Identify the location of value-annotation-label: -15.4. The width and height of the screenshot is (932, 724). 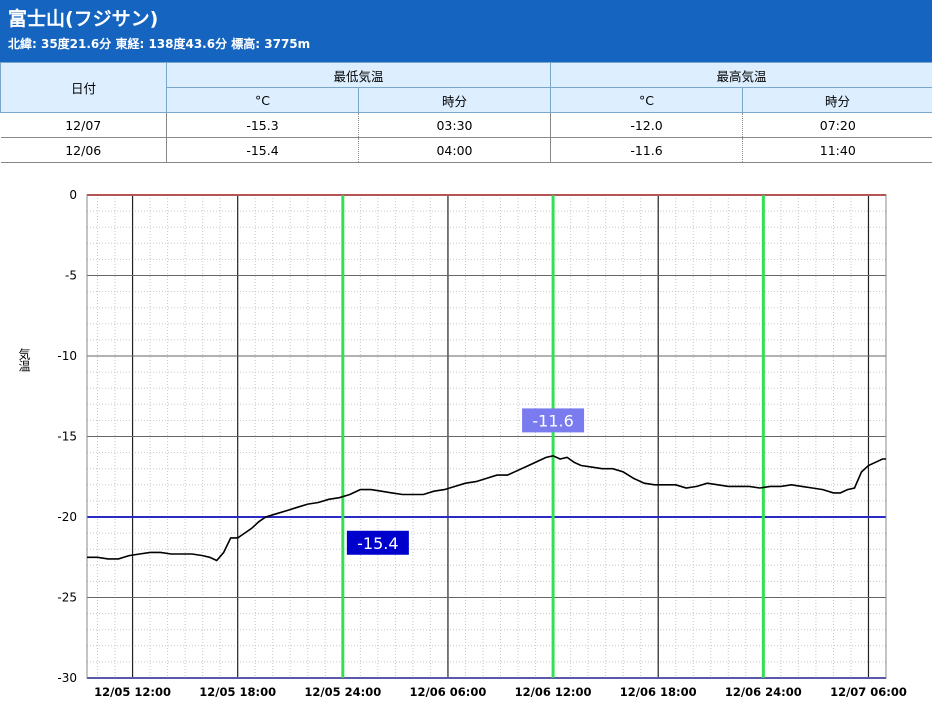
(377, 543).